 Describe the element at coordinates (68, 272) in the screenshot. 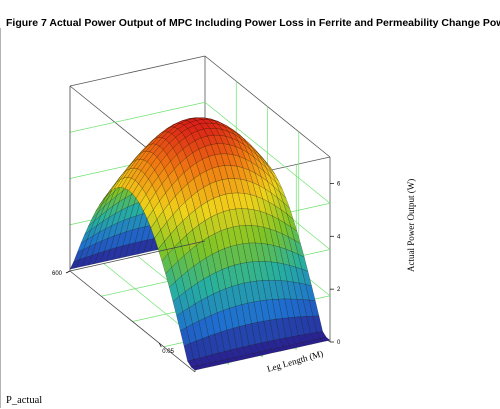

I see `y-tick-mark` at that location.